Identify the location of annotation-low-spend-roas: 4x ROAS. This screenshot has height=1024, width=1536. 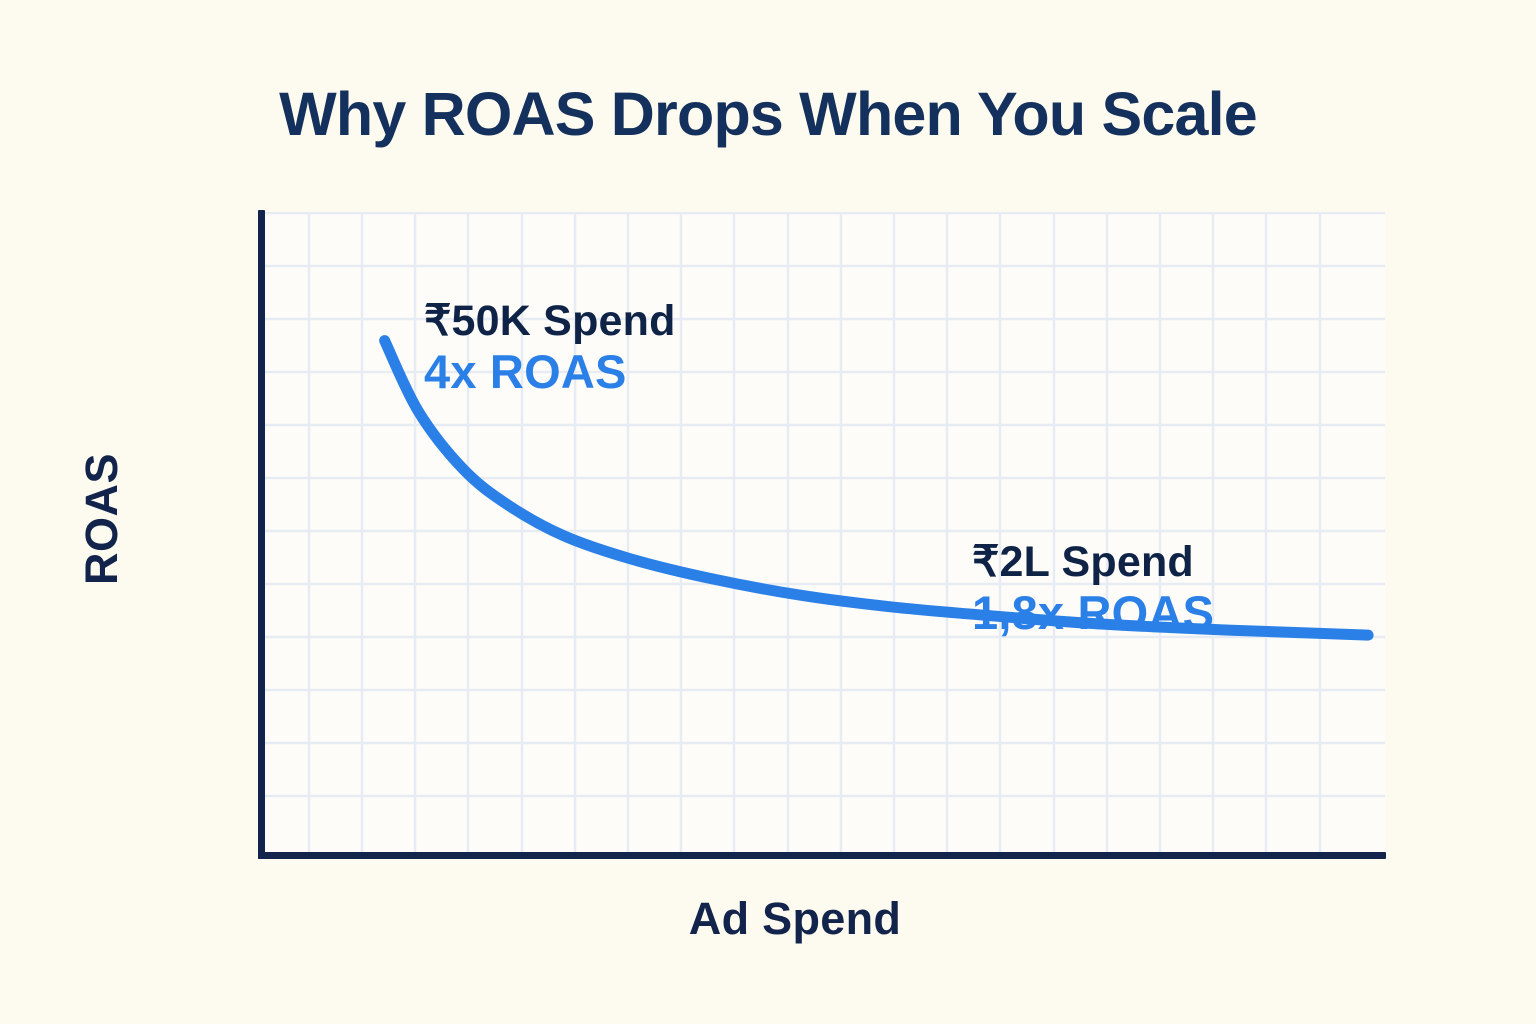
(525, 372).